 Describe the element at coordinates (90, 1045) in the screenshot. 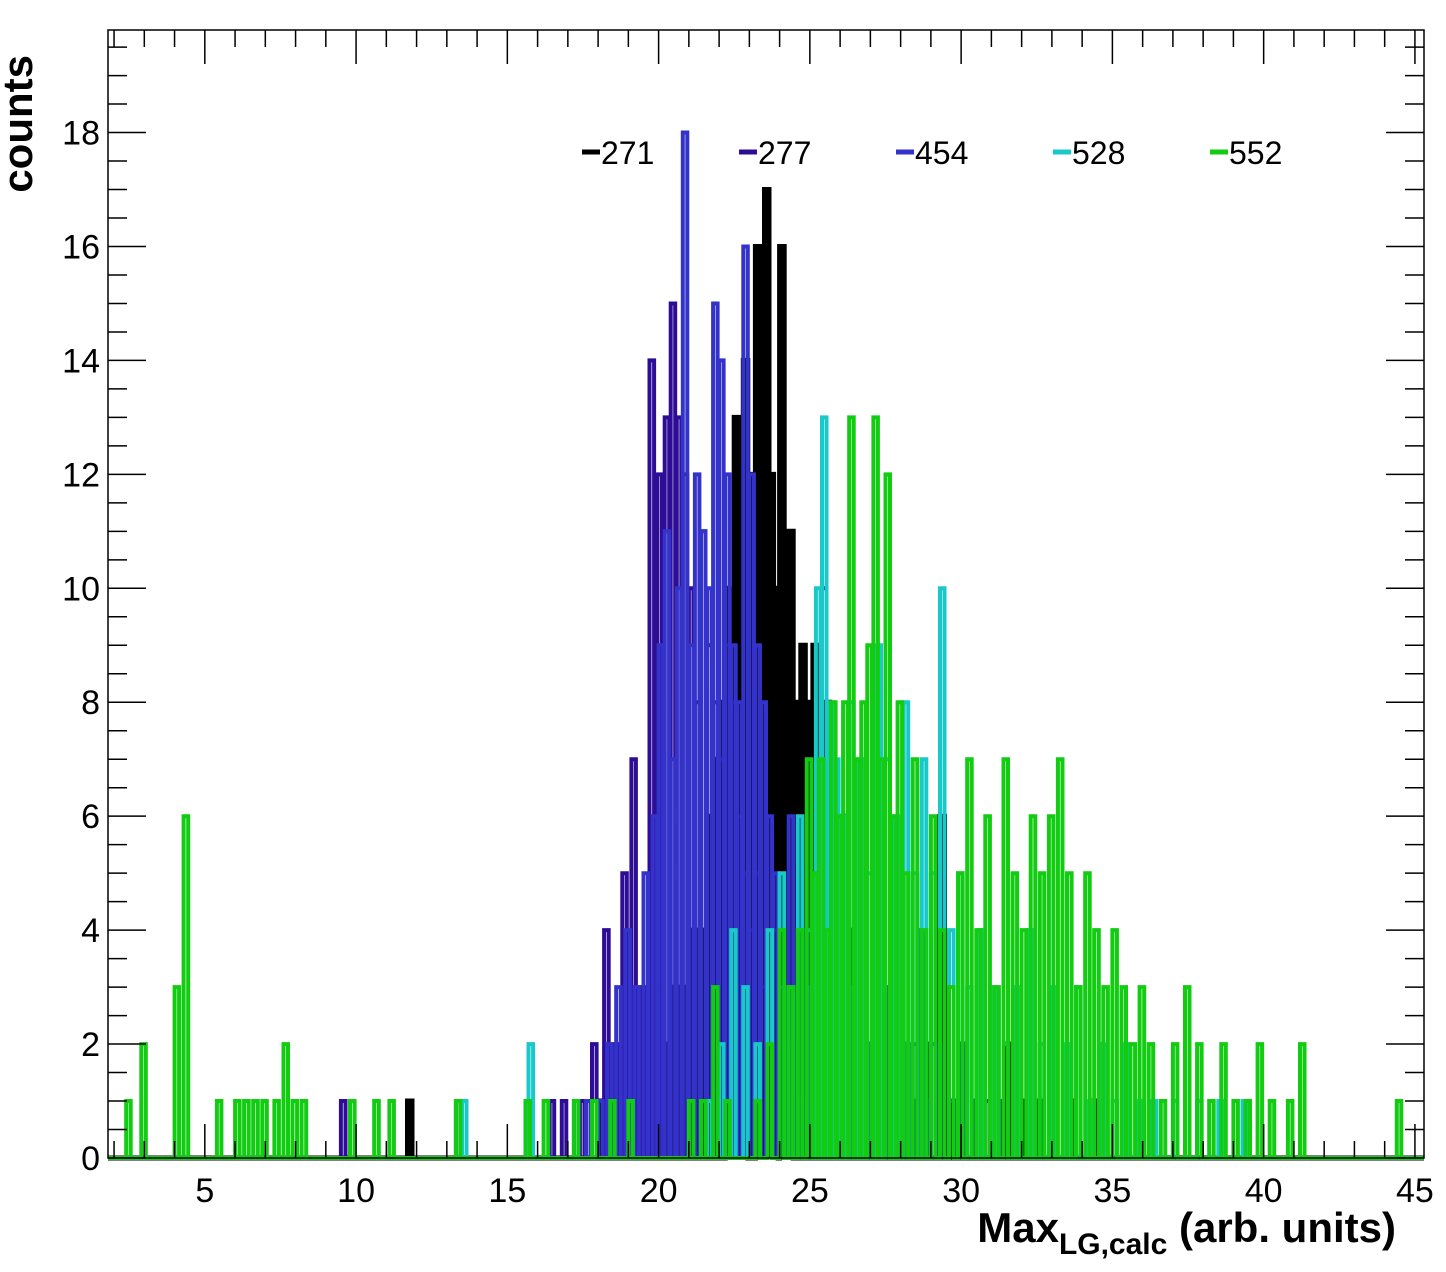

I see `y-tick-label: 2` at that location.